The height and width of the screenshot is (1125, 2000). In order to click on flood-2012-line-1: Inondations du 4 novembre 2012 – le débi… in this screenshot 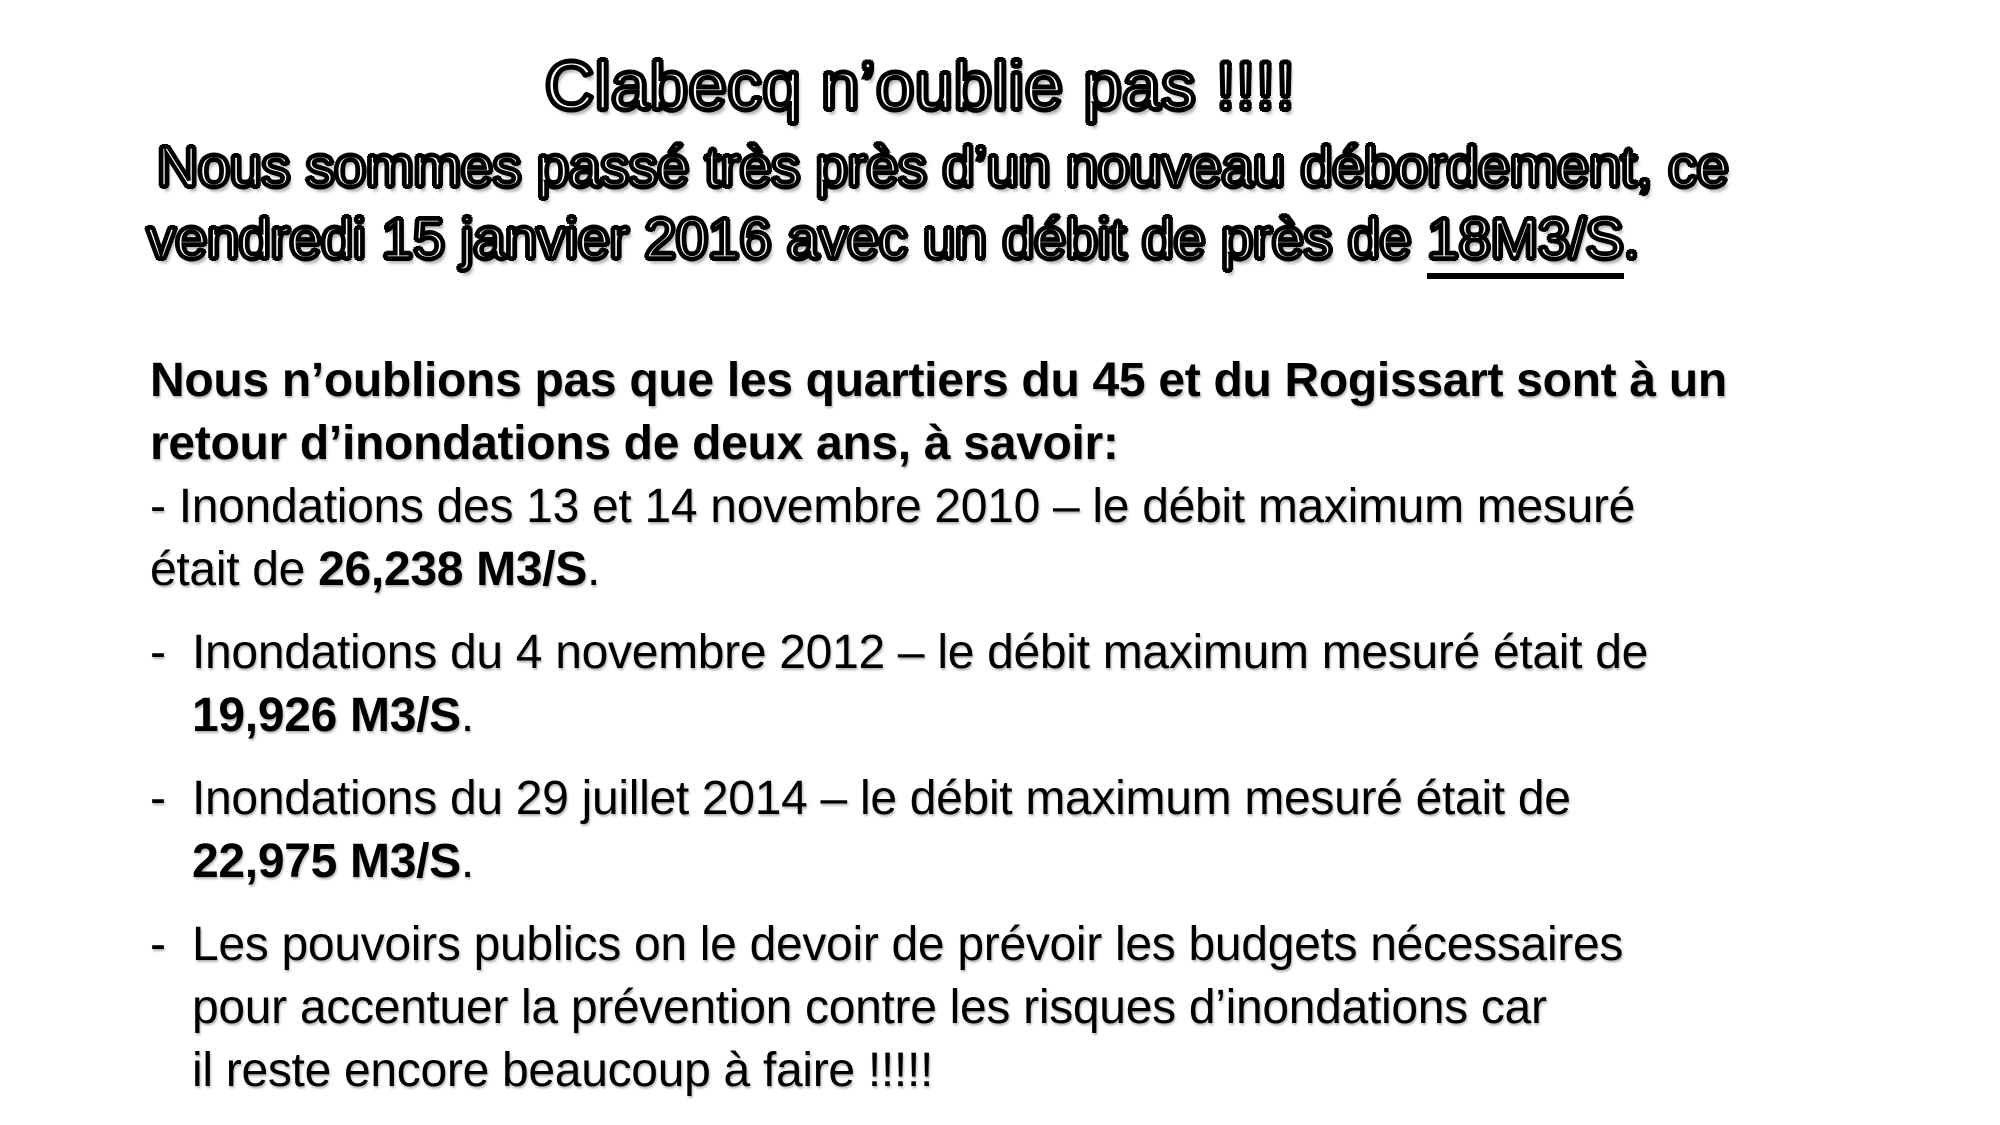, I will do `click(920, 652)`.